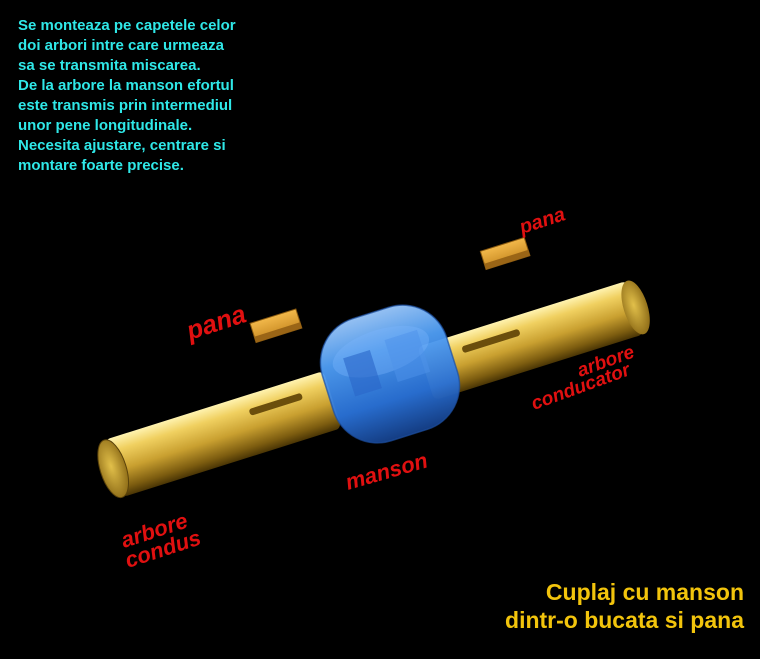 Image resolution: width=760 pixels, height=659 pixels. Describe the element at coordinates (624, 620) in the screenshot. I see `caption-line: dintr-o bucata si pana` at that location.